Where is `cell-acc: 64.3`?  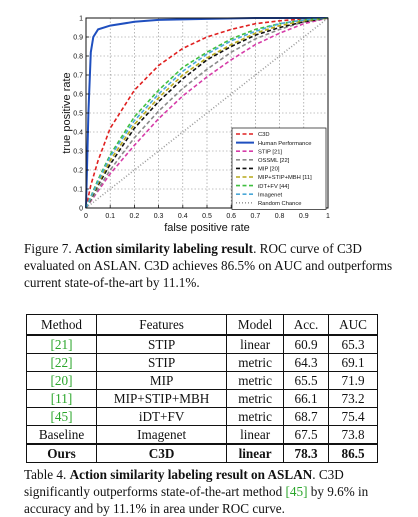
cell-acc: 64.3 is located at coordinates (306, 362).